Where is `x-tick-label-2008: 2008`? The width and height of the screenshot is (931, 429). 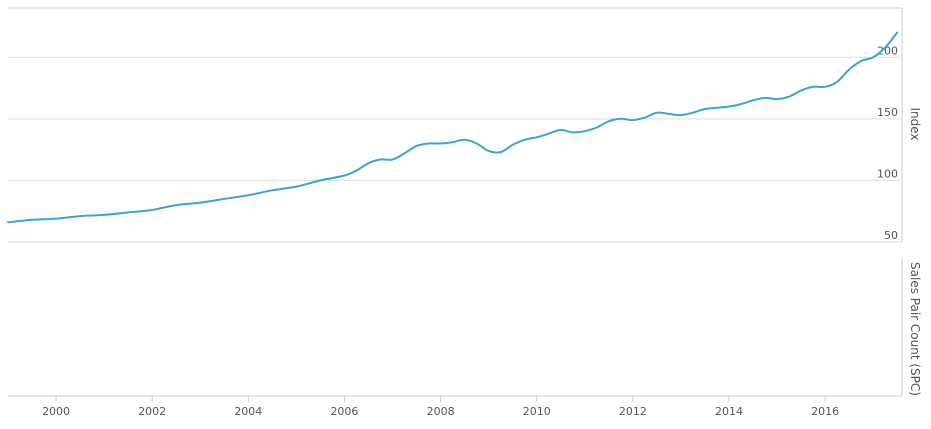 x-tick-label-2008: 2008 is located at coordinates (441, 411).